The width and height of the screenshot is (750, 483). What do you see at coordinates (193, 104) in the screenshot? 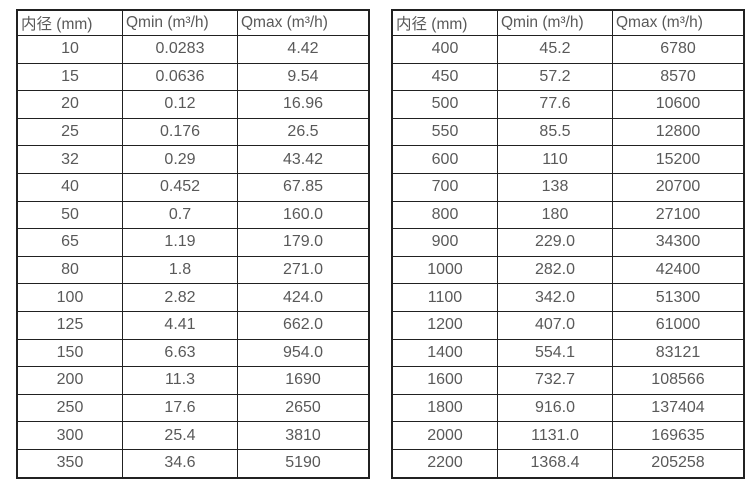
I see `table-row: 20 0.12 16.96` at bounding box center [193, 104].